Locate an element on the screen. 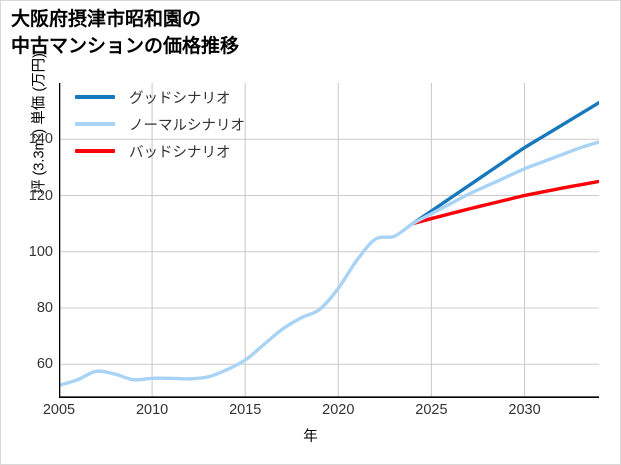 Image resolution: width=621 pixels, height=465 pixels. legend-item: バッドシナリオ is located at coordinates (160, 152).